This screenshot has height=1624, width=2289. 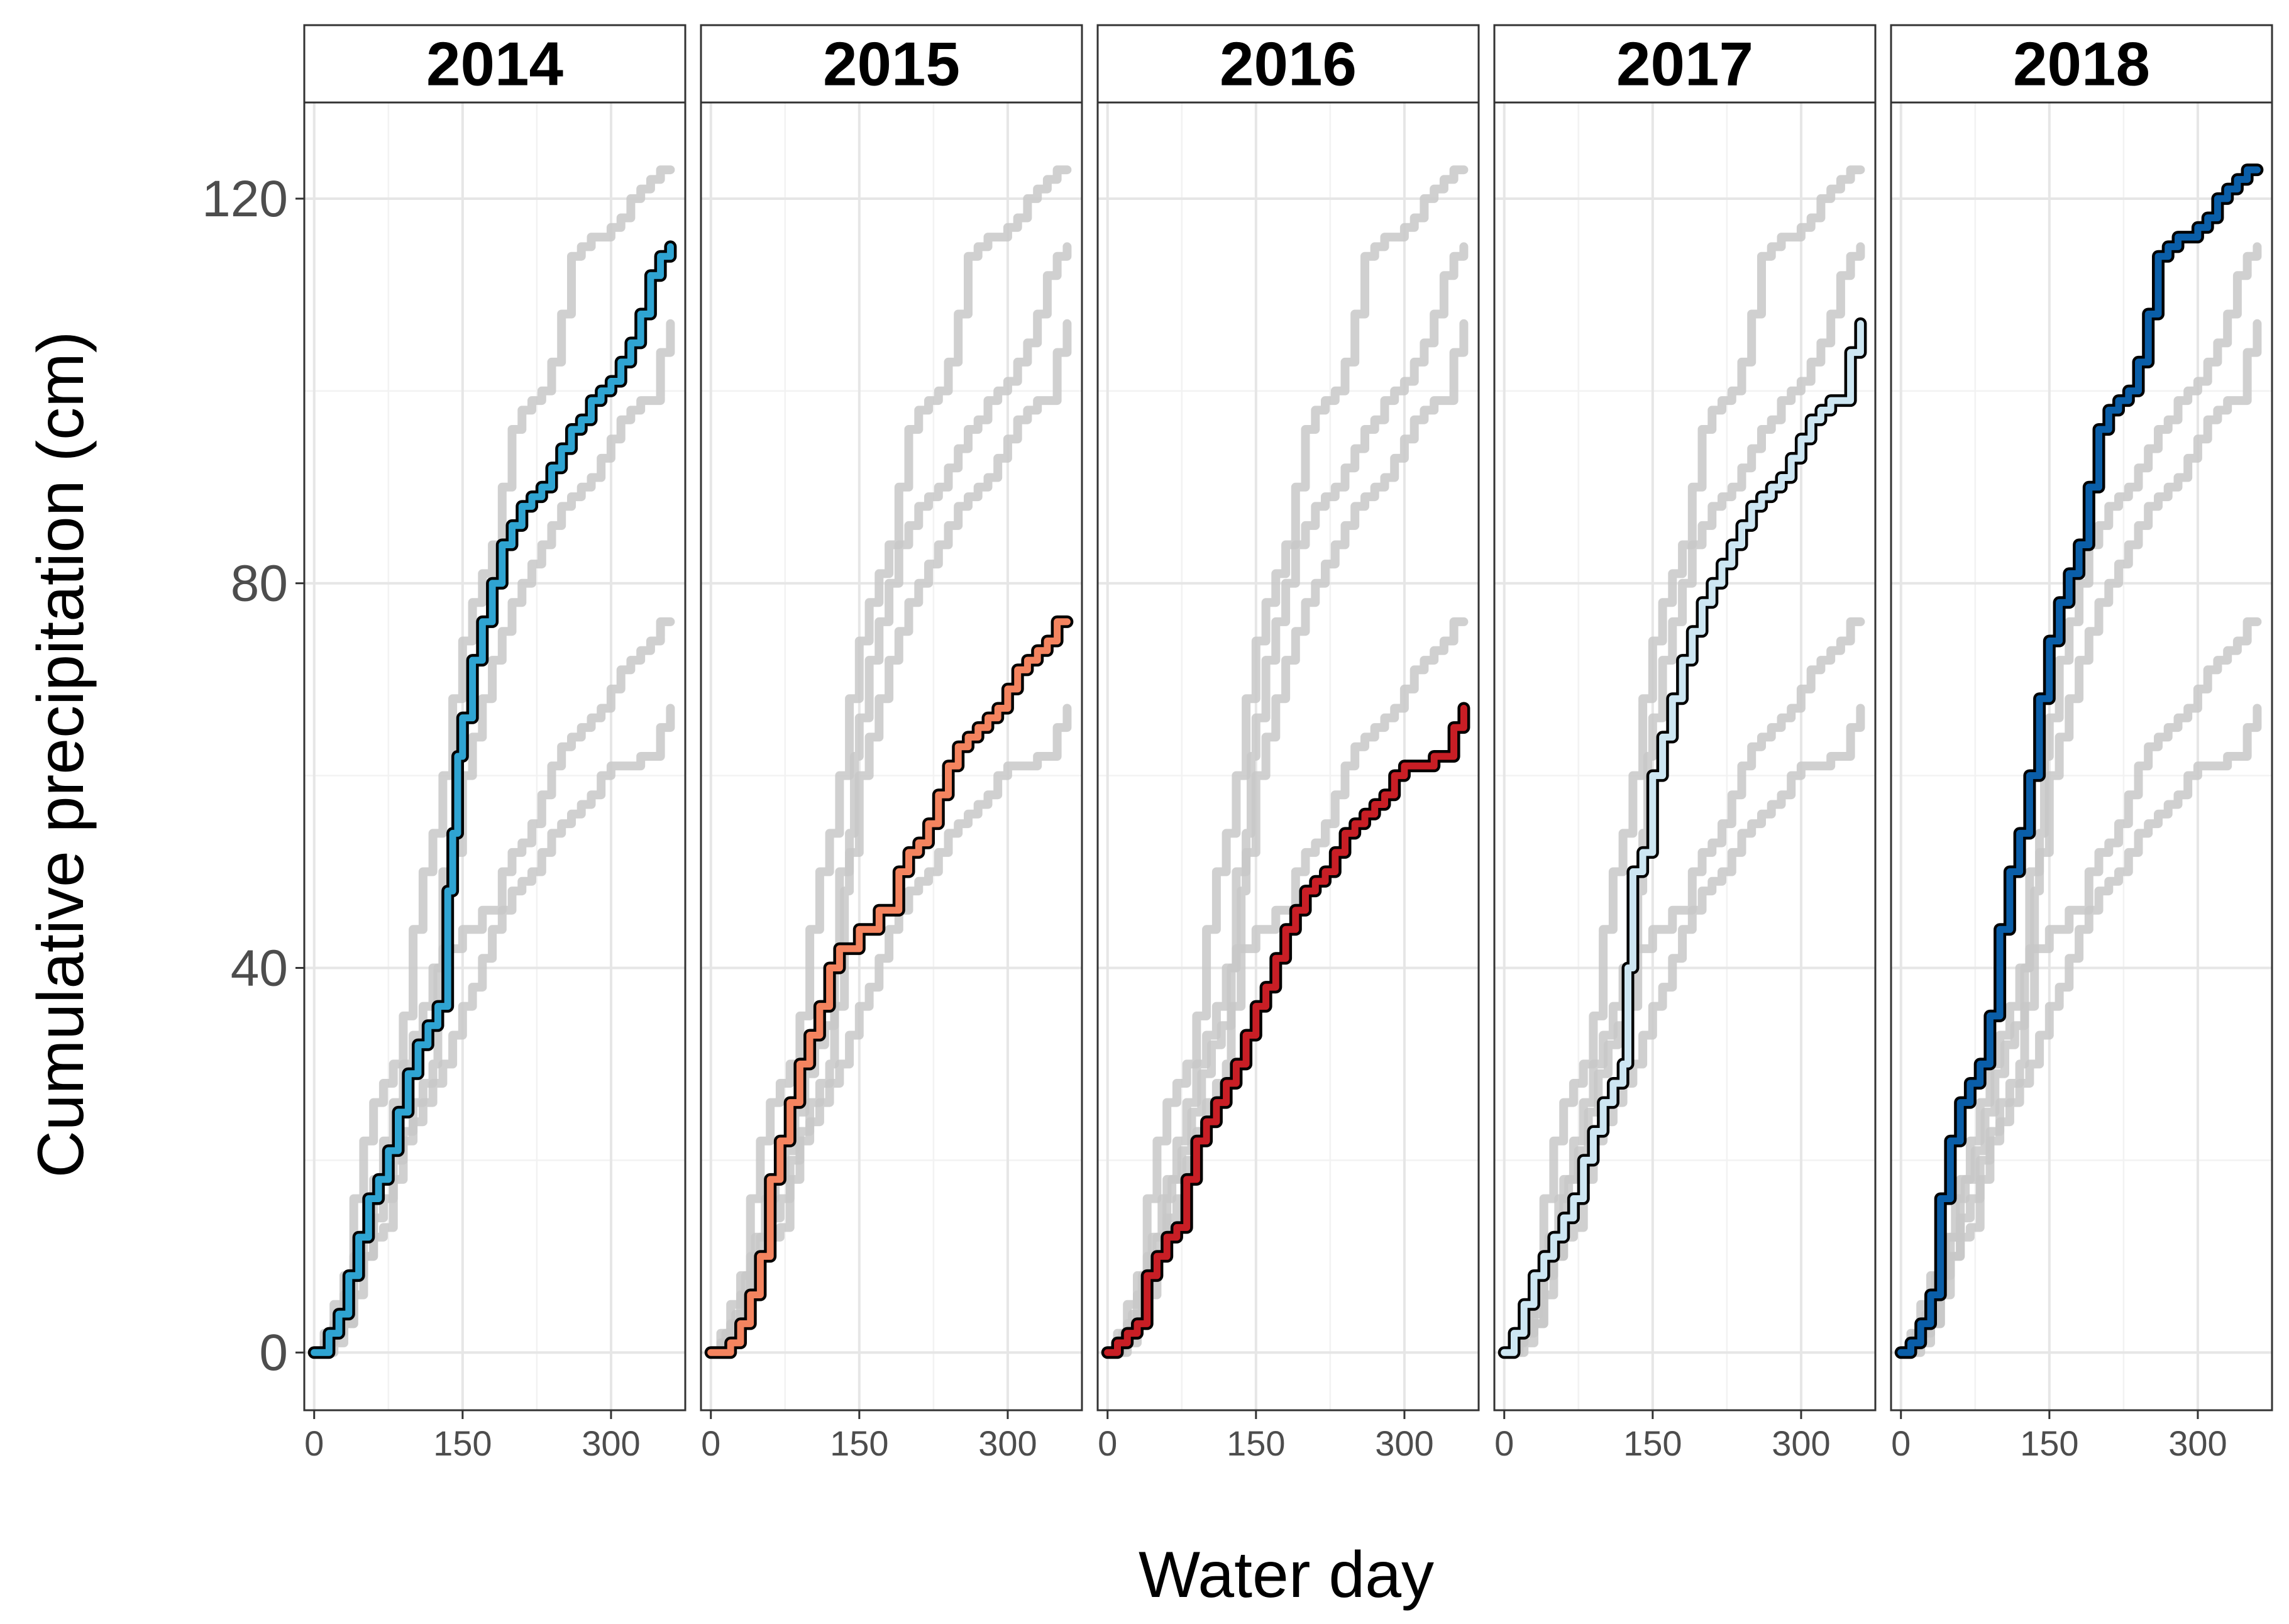 What do you see at coordinates (259, 583) in the screenshot?
I see `y-tick-label: 80` at bounding box center [259, 583].